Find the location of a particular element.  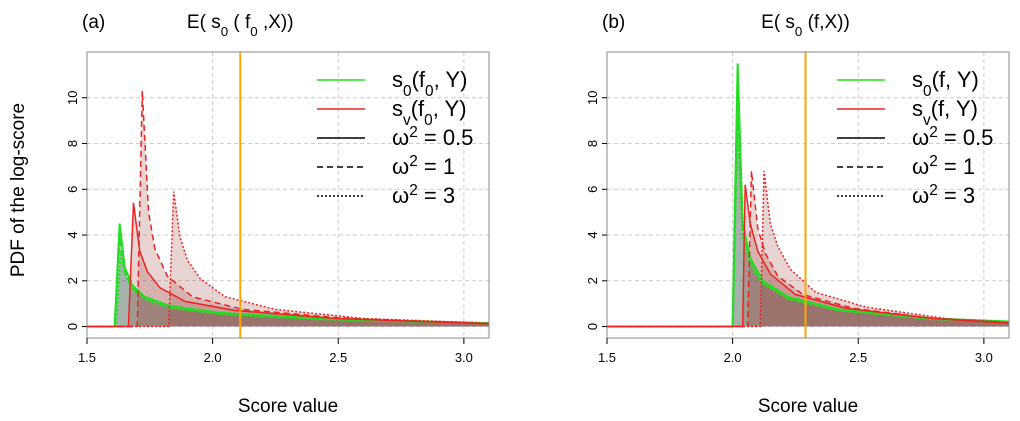

series-line-green-dotted is located at coordinates (288, 289).